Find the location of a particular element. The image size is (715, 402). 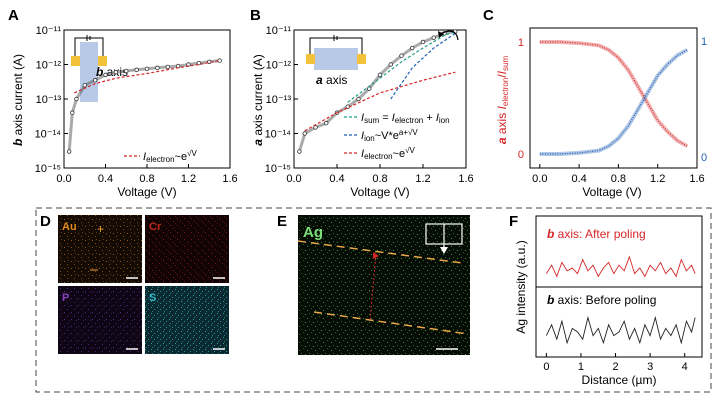

legend-ielectron: Ielectron~e√V is located at coordinates (388, 153).